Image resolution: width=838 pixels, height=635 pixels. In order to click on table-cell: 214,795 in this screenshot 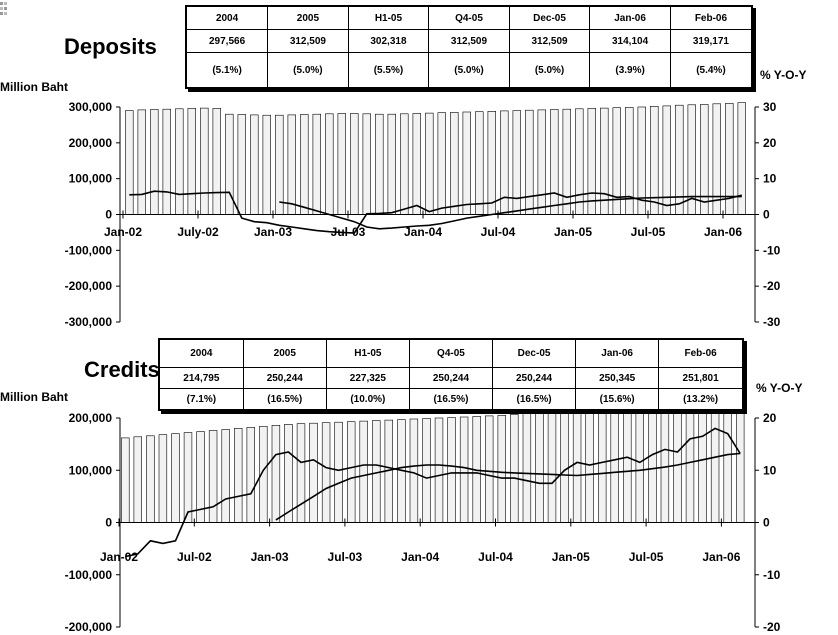, I will do `click(201, 378)`.